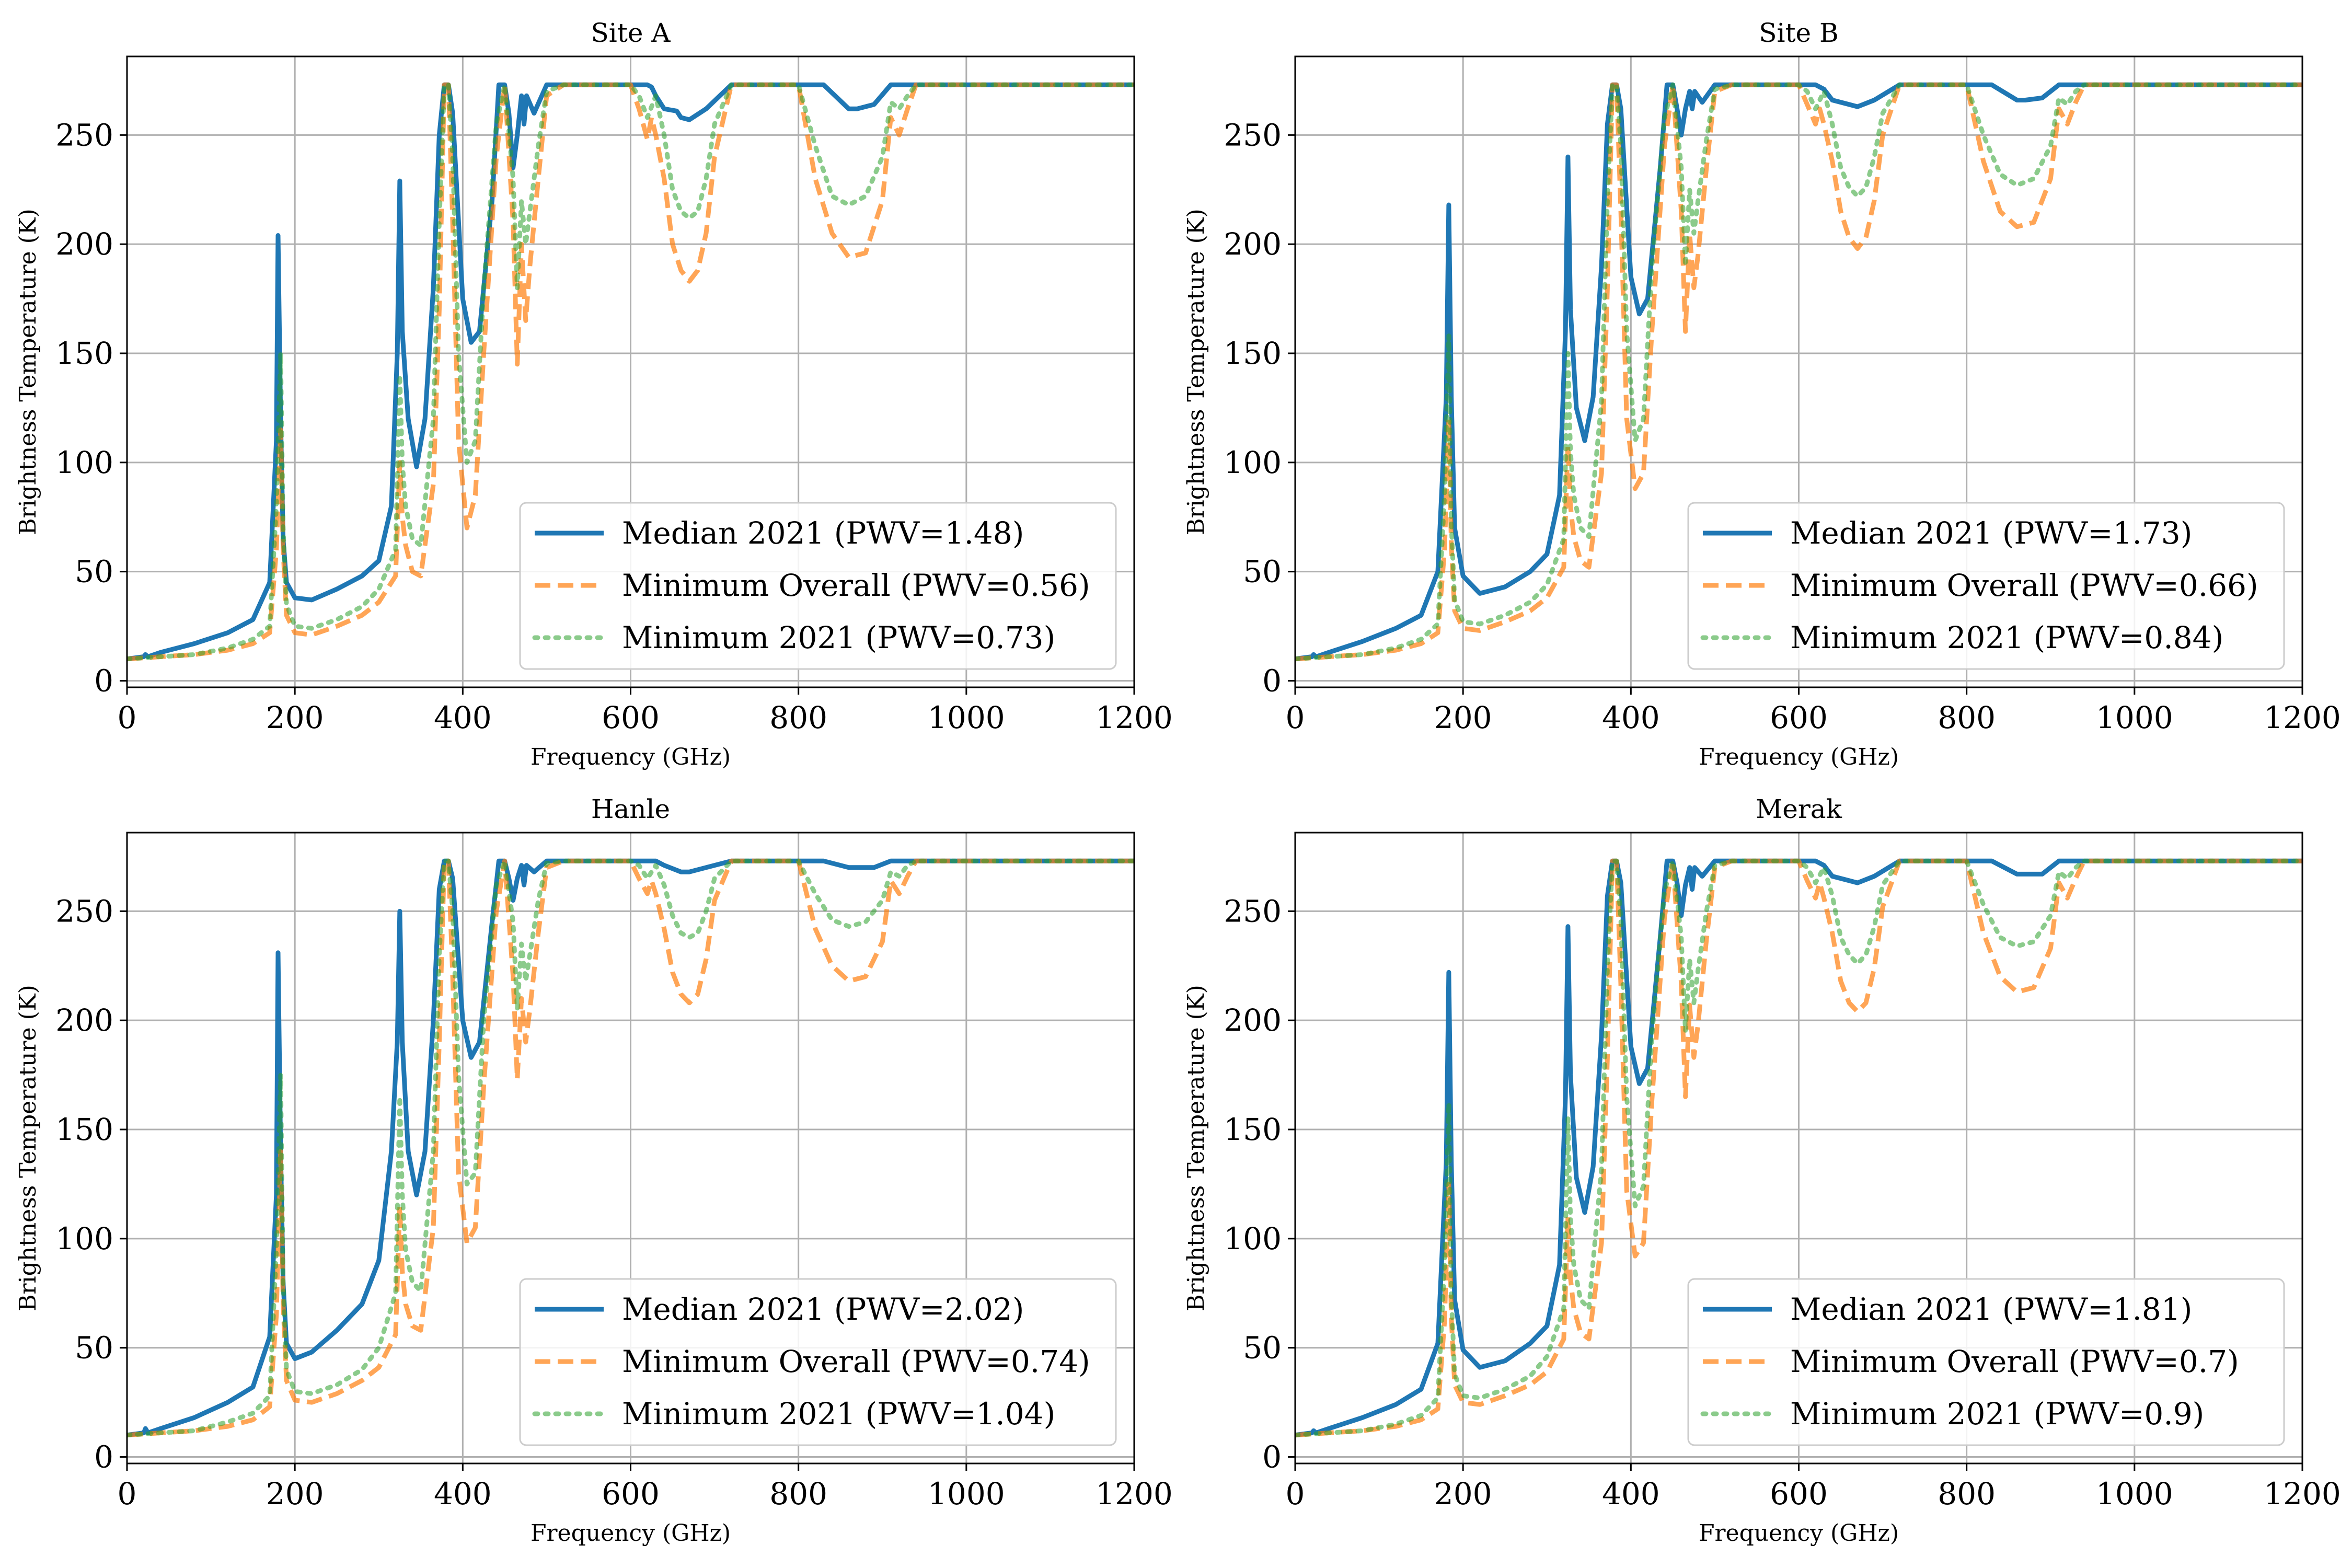 This screenshot has width=2352, height=1568. Describe the element at coordinates (823, 1309) in the screenshot. I see `legend-entry: Median 2021 (PWV=2.02)` at that location.